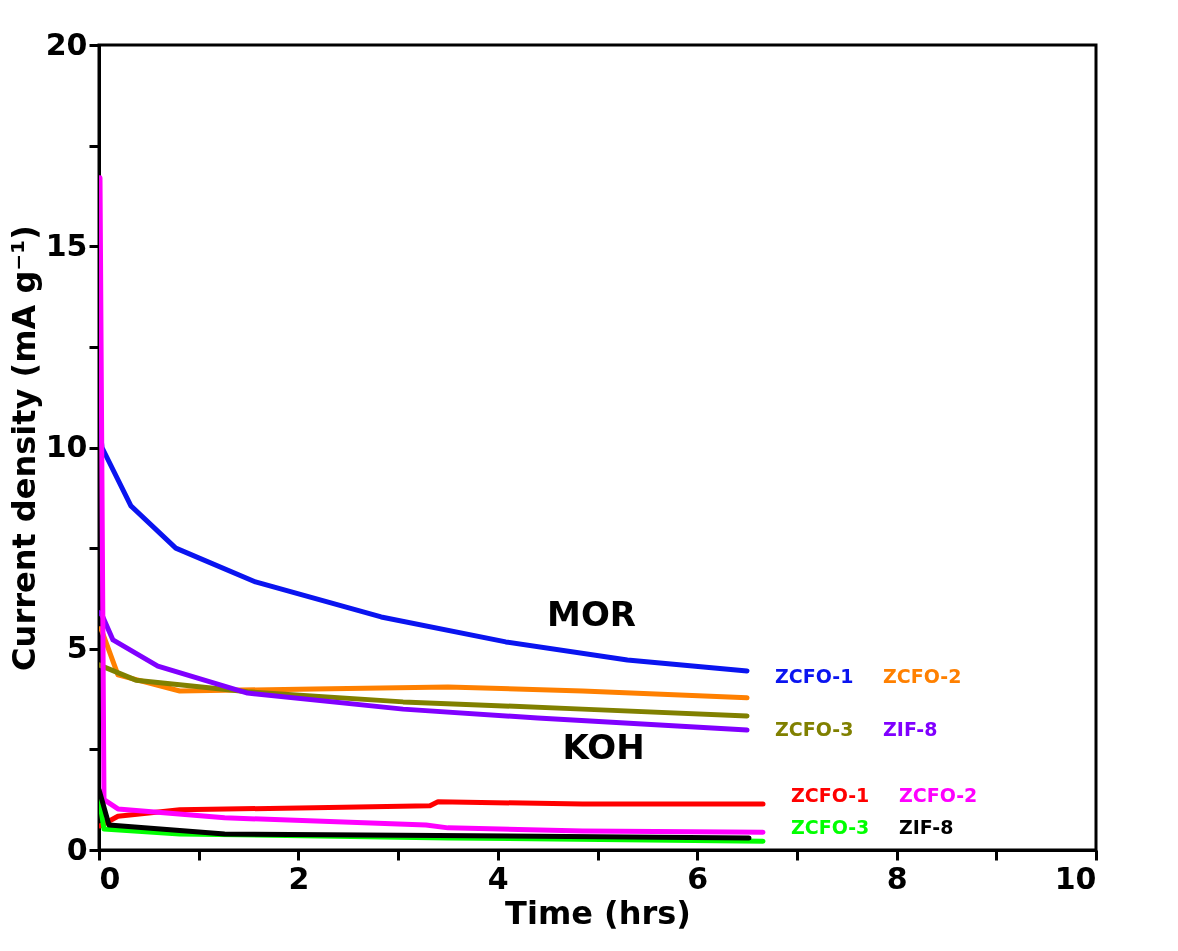  I want to click on x-tick-label: 0, so click(110, 878).